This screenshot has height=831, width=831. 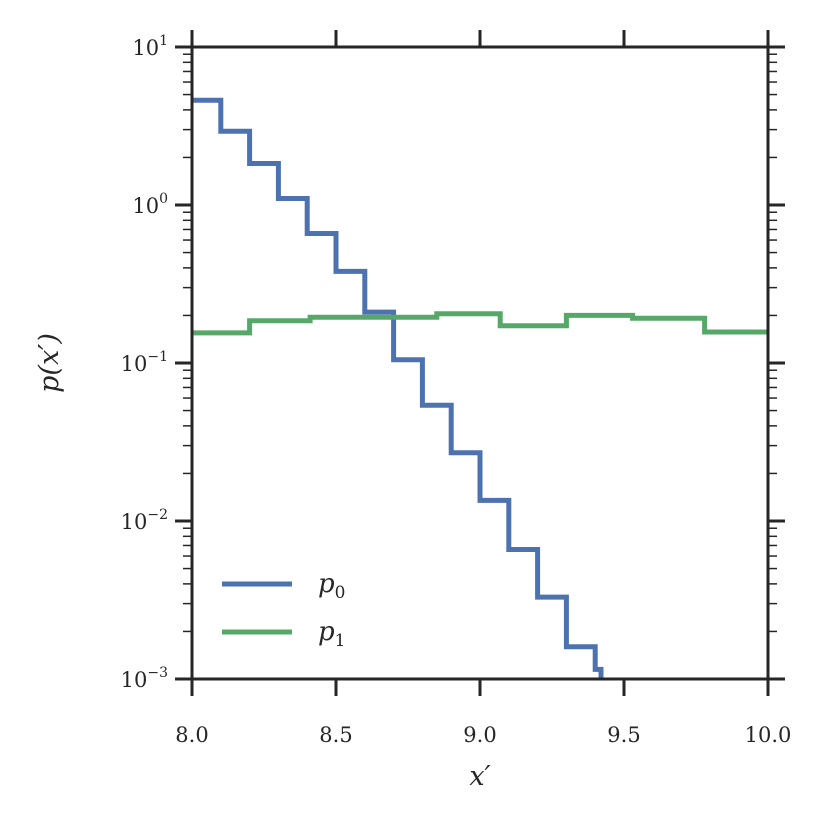 I want to click on y-tick-label-exponent: 1, so click(x=163, y=41).